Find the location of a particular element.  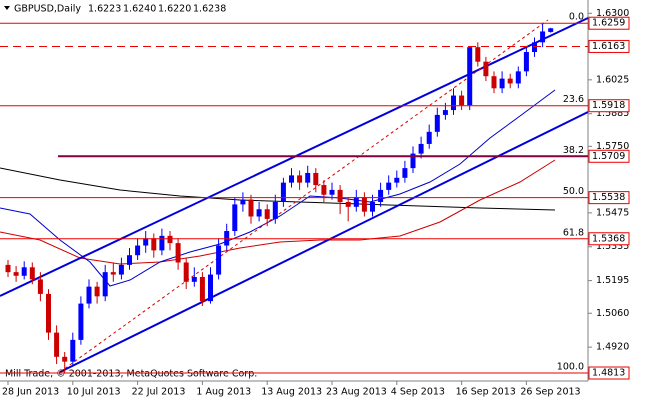

y-tick-label: 1.5885 is located at coordinates (612, 113).